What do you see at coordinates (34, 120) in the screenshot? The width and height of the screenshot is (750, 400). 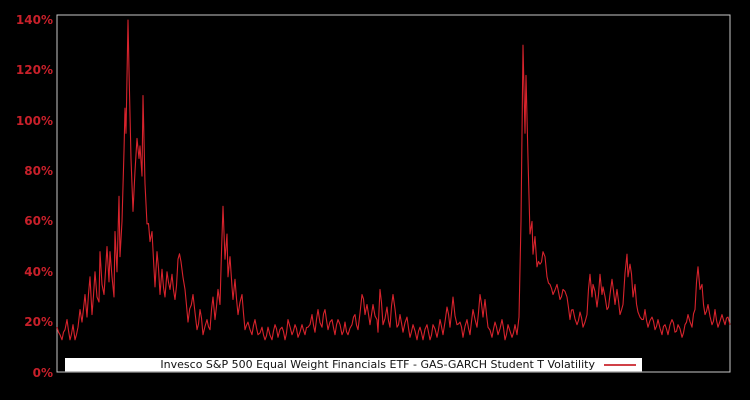 I see `y-tick-label: 100%` at bounding box center [34, 120].